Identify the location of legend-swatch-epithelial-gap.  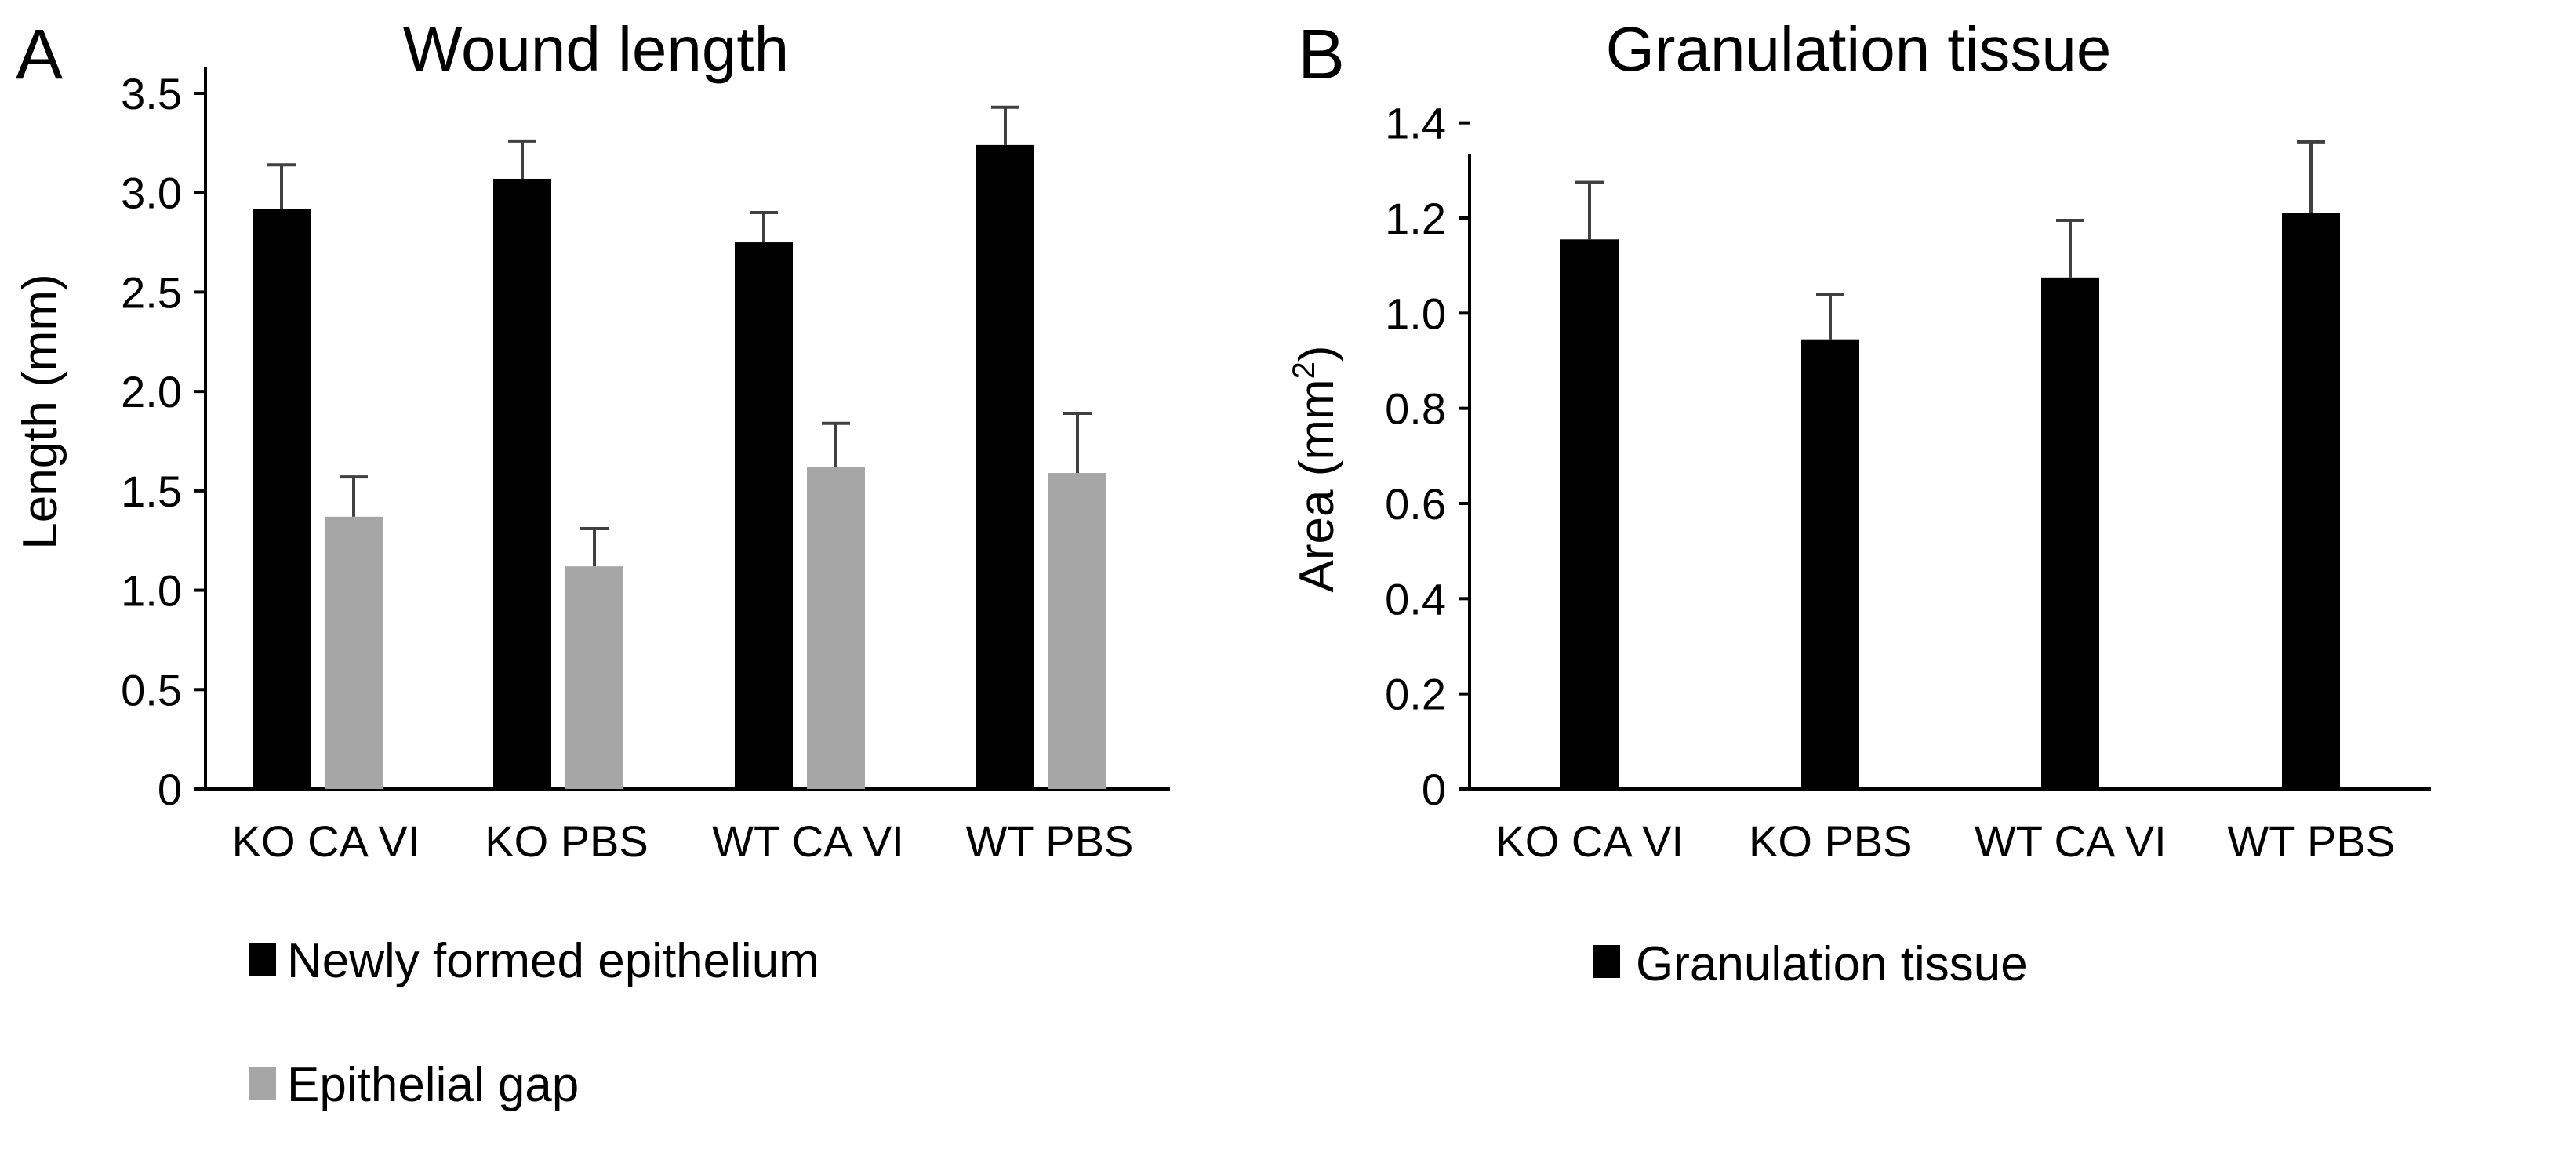
(262, 1083).